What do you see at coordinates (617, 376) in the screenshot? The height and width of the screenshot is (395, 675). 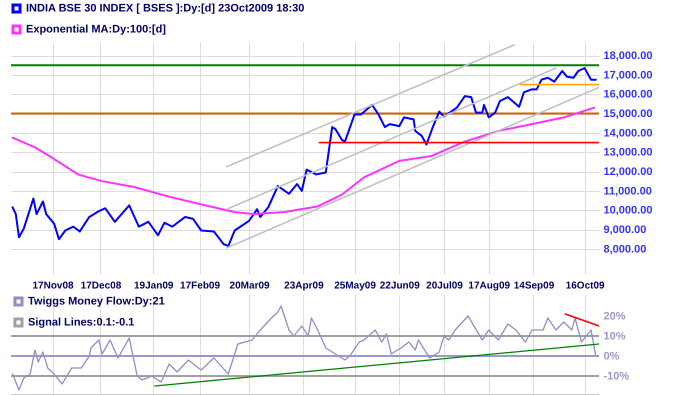 I see `y-tick-label: -10%` at bounding box center [617, 376].